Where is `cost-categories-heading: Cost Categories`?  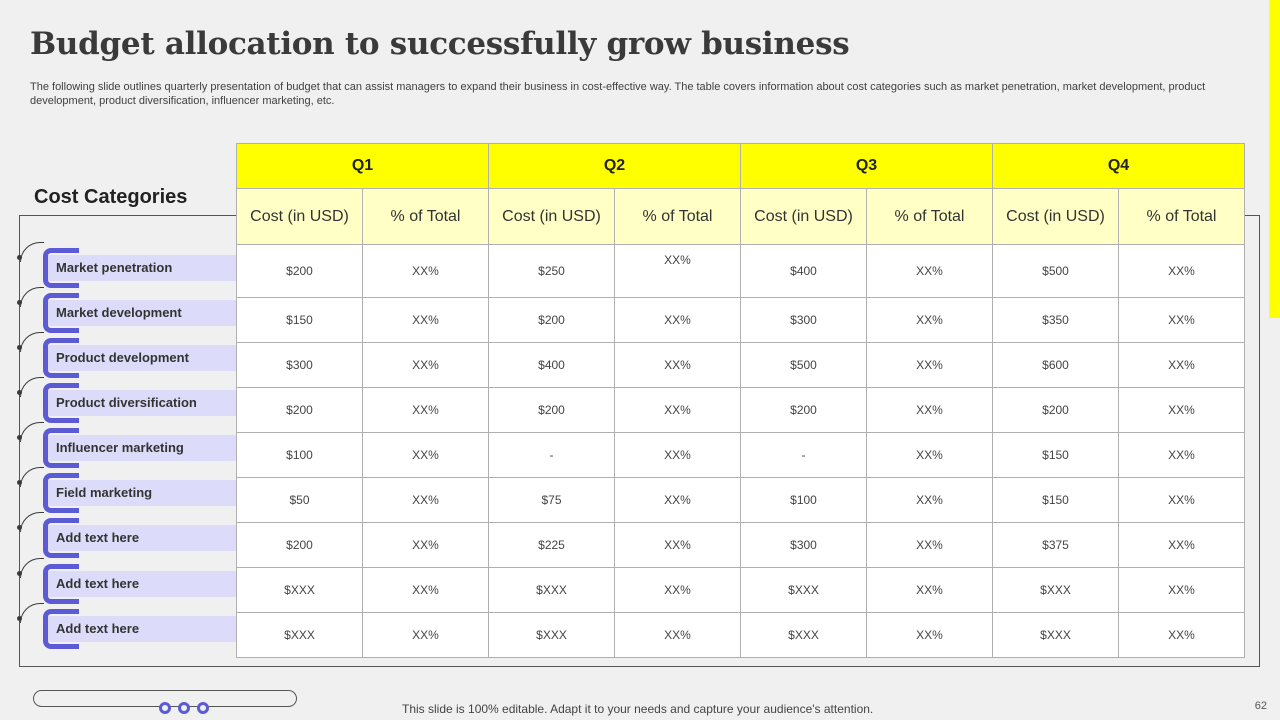
cost-categories-heading: Cost Categories is located at coordinates (111, 197).